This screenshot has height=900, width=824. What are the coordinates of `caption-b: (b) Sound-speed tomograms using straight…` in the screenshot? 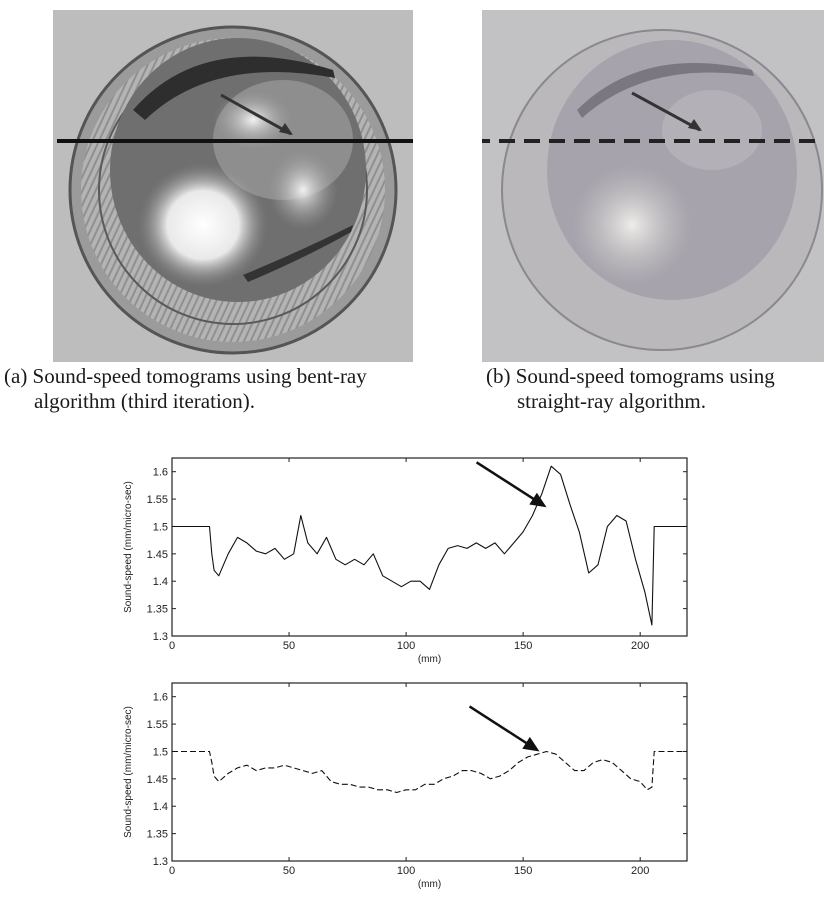 It's located at (630, 389).